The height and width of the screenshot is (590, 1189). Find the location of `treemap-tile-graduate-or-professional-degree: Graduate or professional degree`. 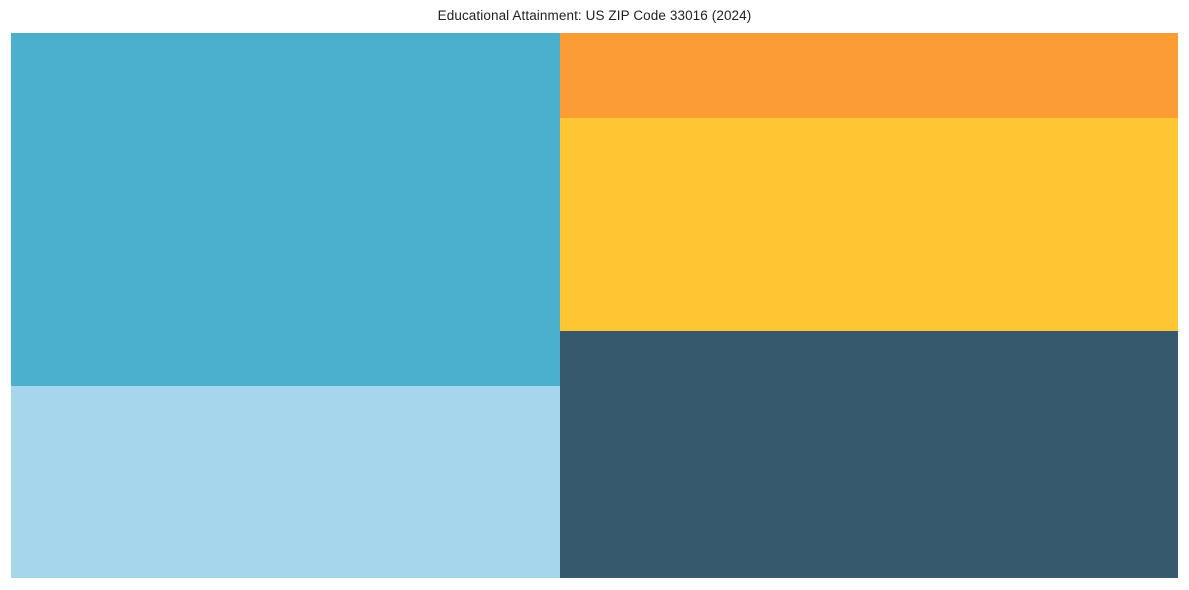

treemap-tile-graduate-or-professional-degree: Graduate or professional degree is located at coordinates (868, 76).